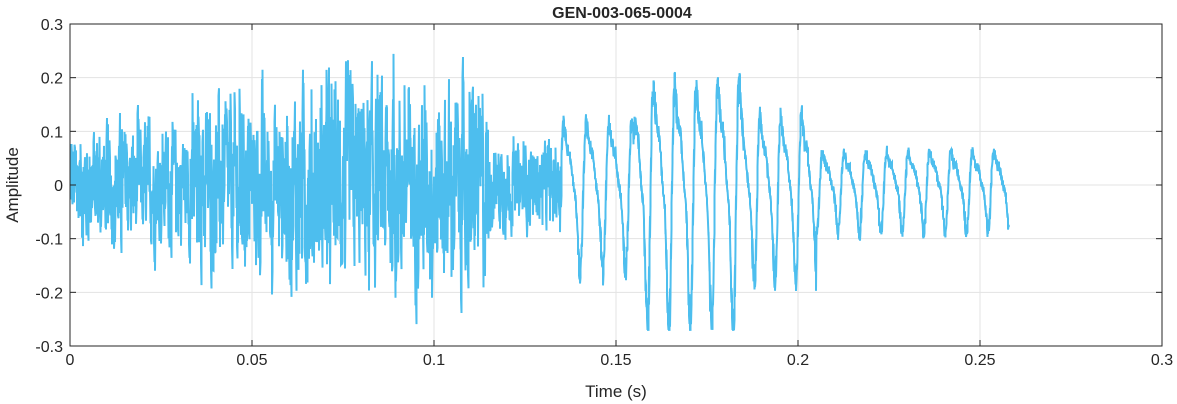  Describe the element at coordinates (49, 347) in the screenshot. I see `y-tick-label: -0.3` at that location.